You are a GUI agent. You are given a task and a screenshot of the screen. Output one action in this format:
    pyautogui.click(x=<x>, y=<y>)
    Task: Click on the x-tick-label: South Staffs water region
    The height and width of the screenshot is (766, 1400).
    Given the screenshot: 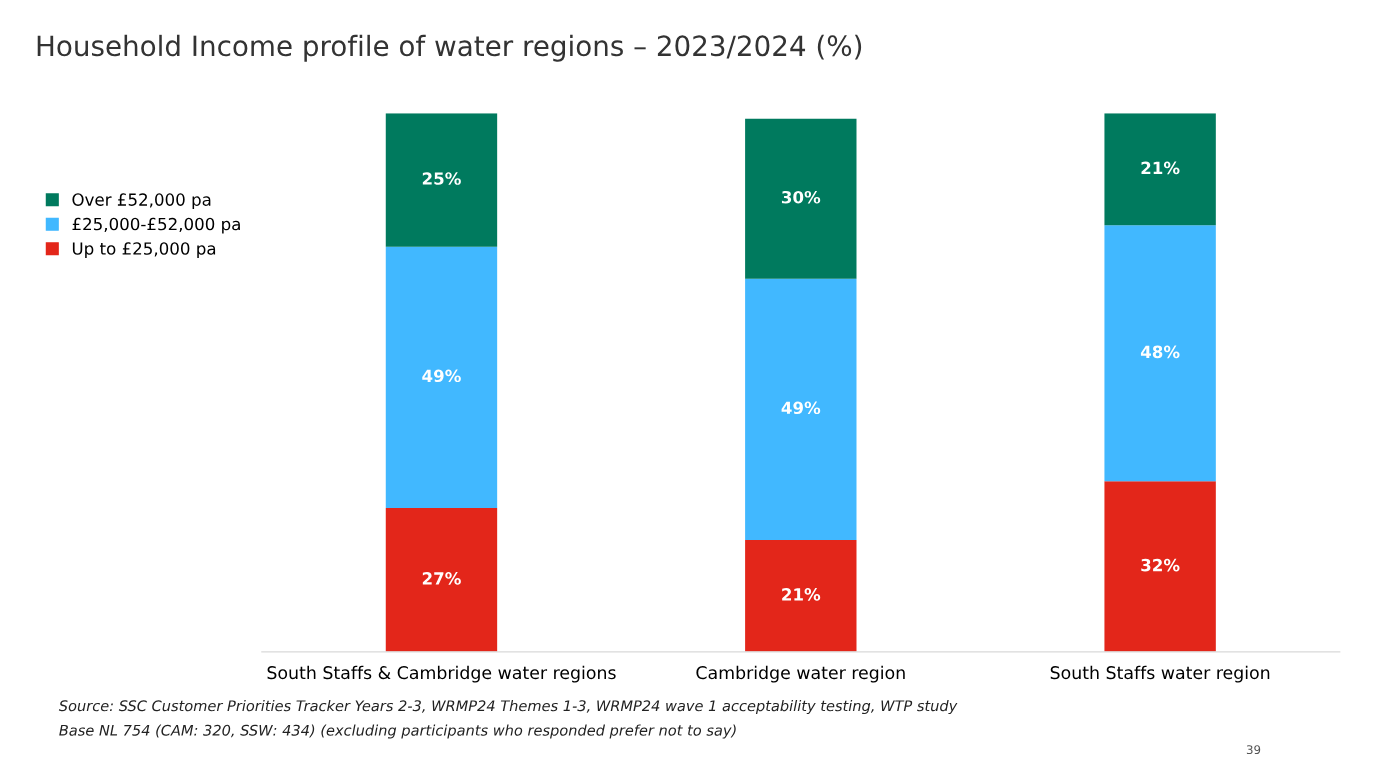 What is the action you would take?
    pyautogui.click(x=1160, y=674)
    